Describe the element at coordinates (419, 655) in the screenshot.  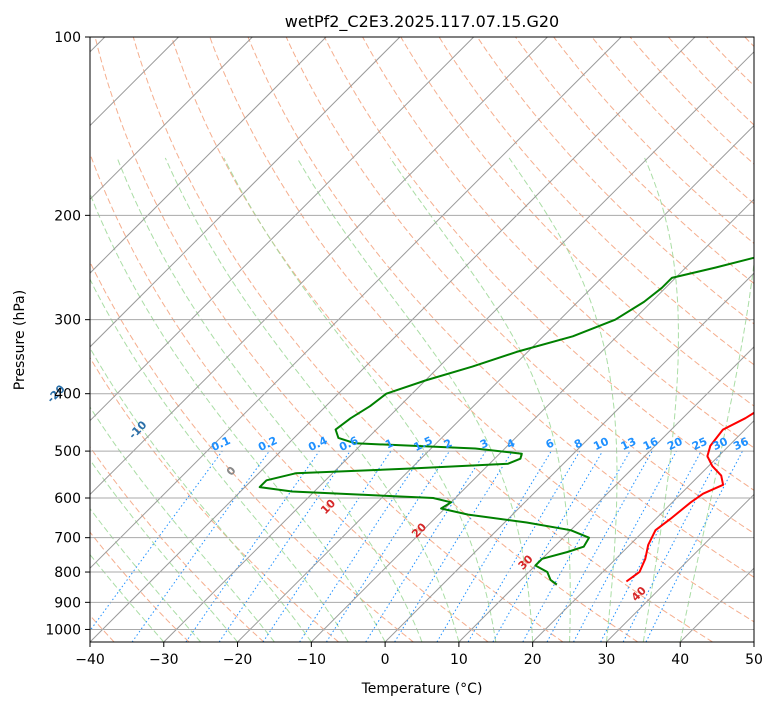
I see `x-axis: −40 −30 −20 −10 0 10 20 30 40 50` at that location.